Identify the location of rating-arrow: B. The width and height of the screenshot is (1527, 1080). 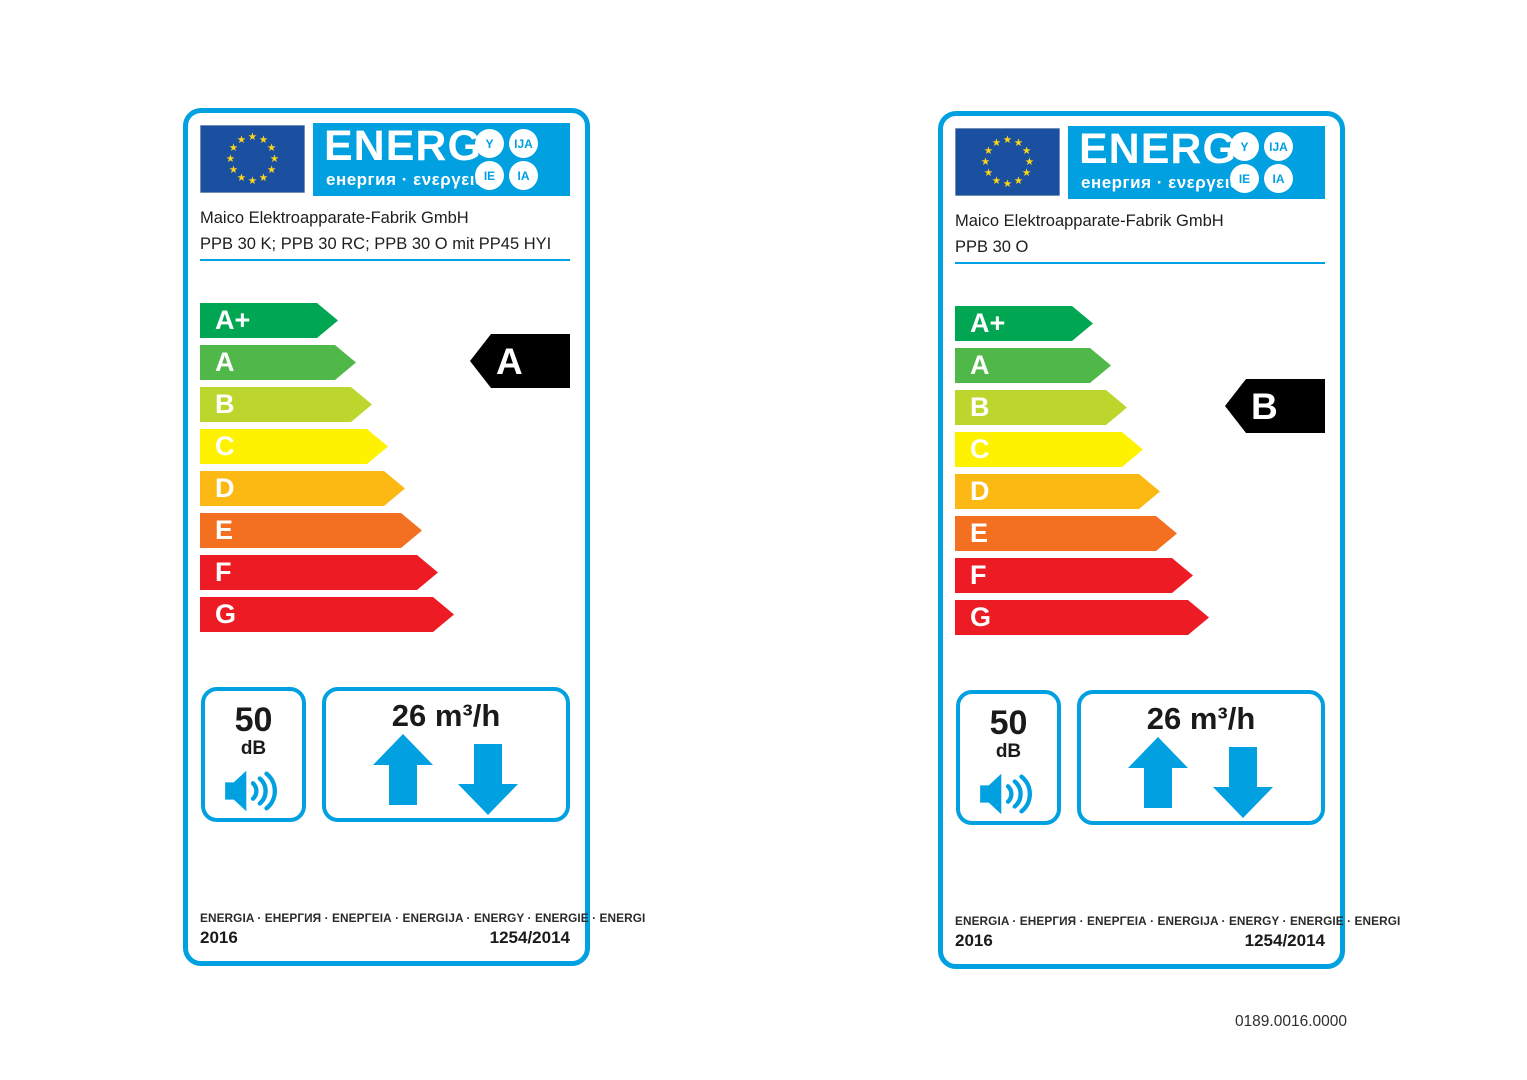
(1275, 406).